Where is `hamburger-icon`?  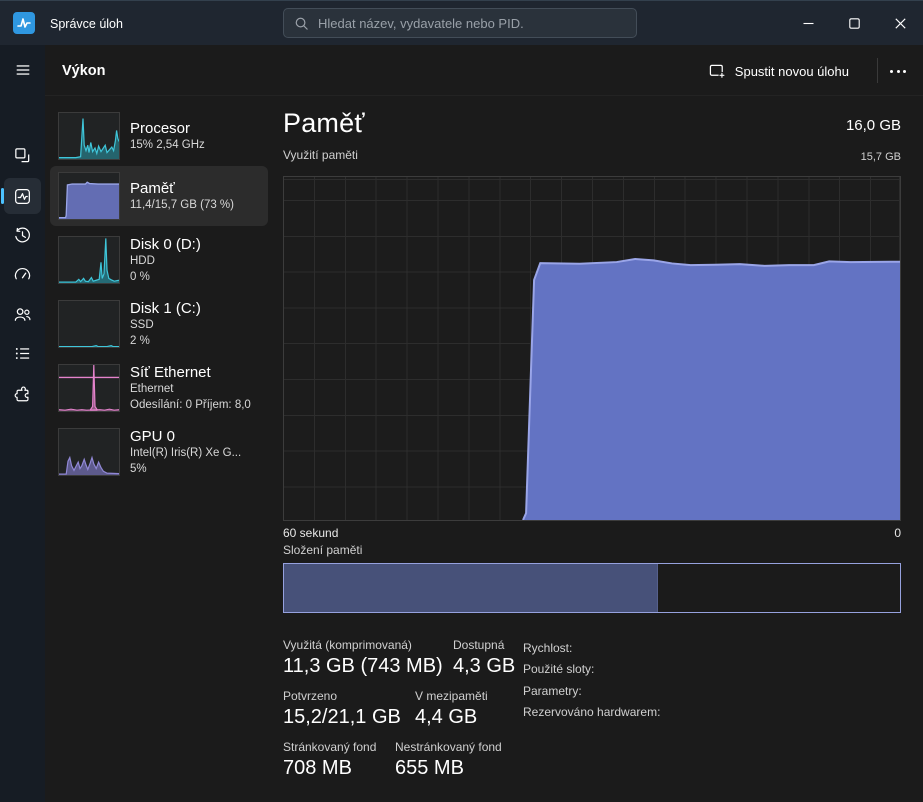 hamburger-icon is located at coordinates (23, 70).